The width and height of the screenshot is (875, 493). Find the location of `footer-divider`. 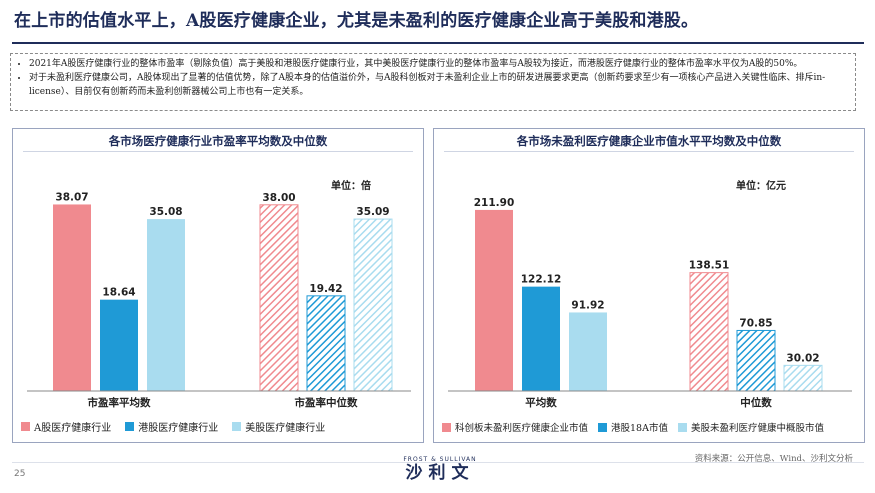

footer-divider is located at coordinates (438, 462).